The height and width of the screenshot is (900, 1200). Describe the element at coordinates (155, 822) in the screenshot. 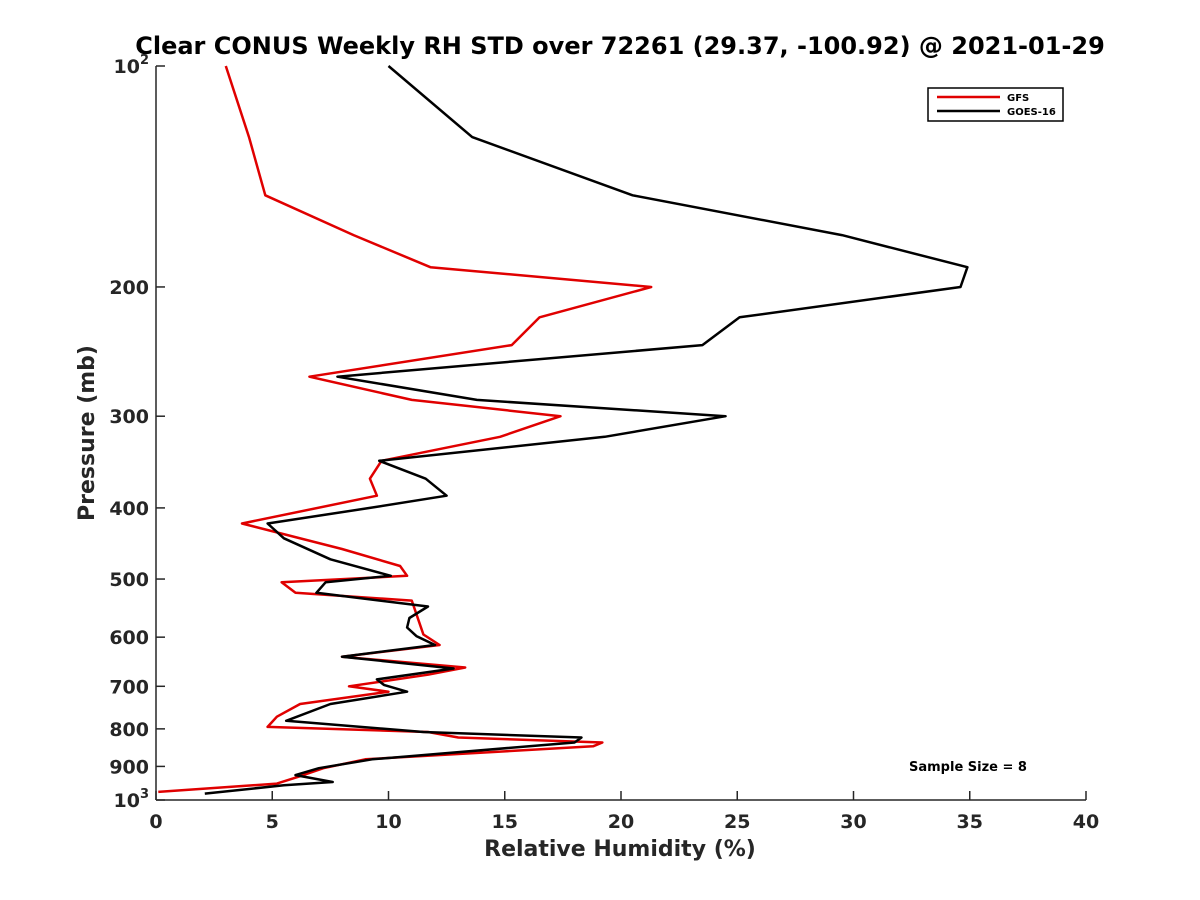

I see `x-tick-label: 0` at that location.